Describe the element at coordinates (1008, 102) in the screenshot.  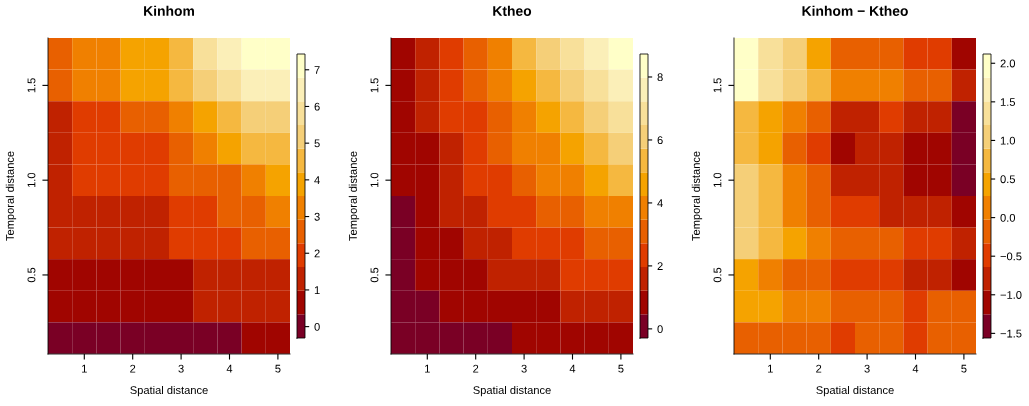
I see `color-bar-label: 1.5` at that location.